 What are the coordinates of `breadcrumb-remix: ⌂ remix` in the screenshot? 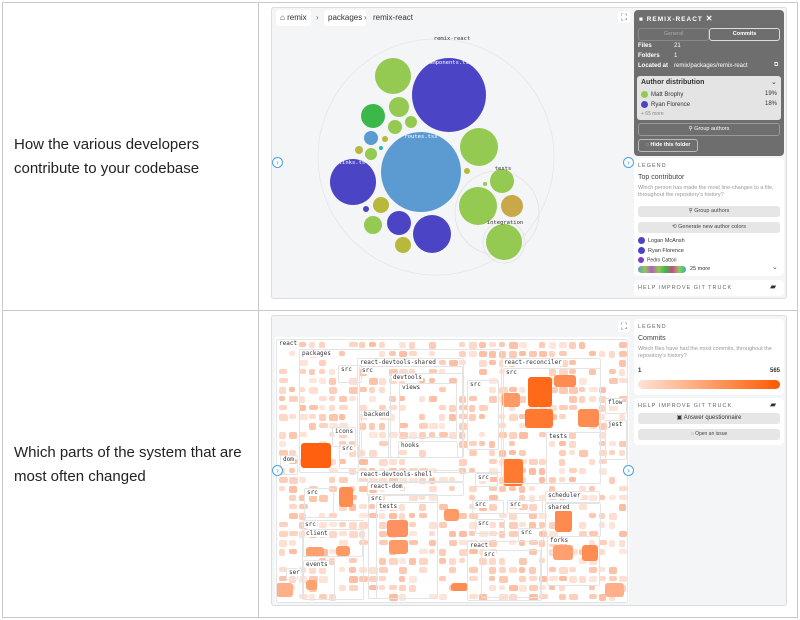 It's located at (293, 18).